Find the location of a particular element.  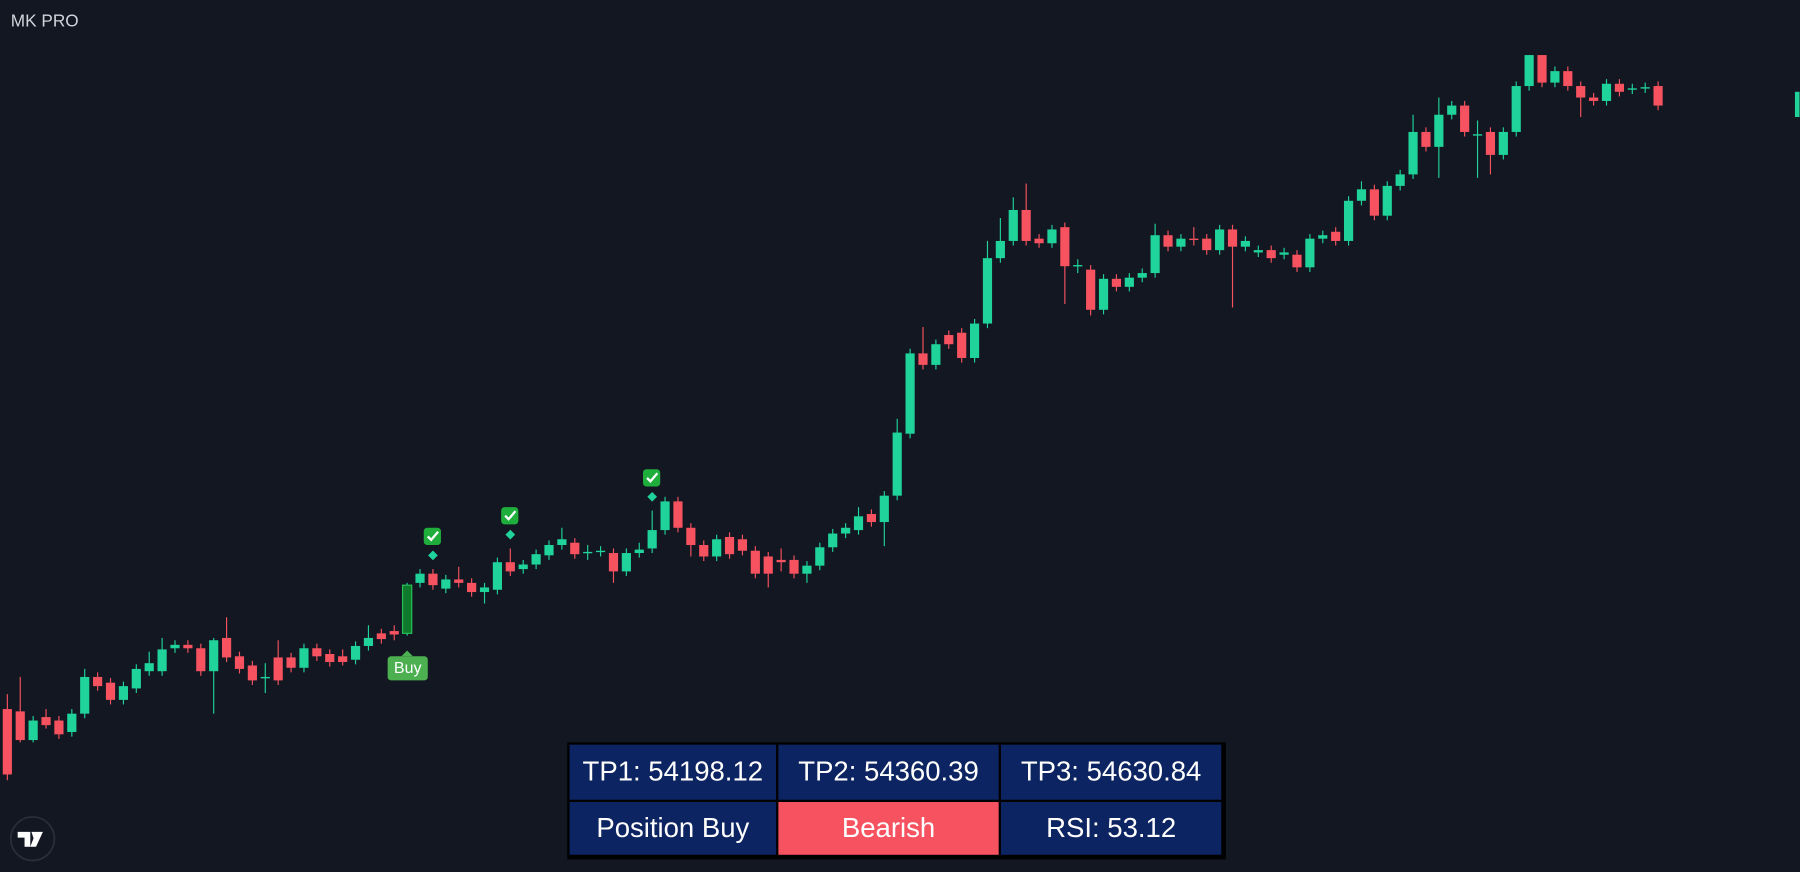

buy-pointer is located at coordinates (407, 653).